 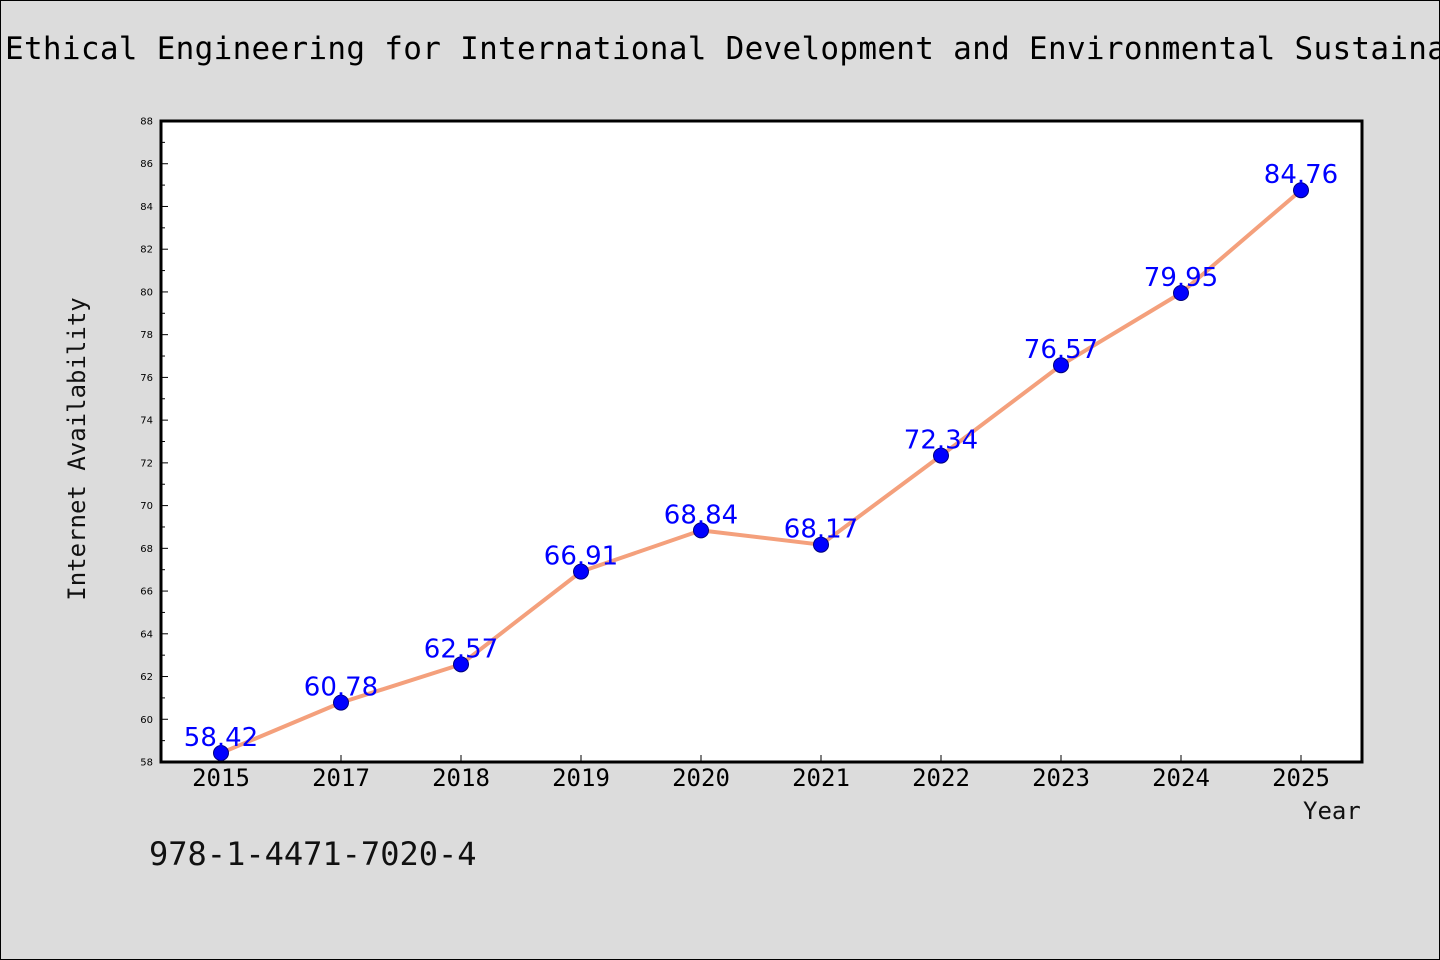 I want to click on isbn-text: 978-1-4471-7020-4, so click(x=313, y=854).